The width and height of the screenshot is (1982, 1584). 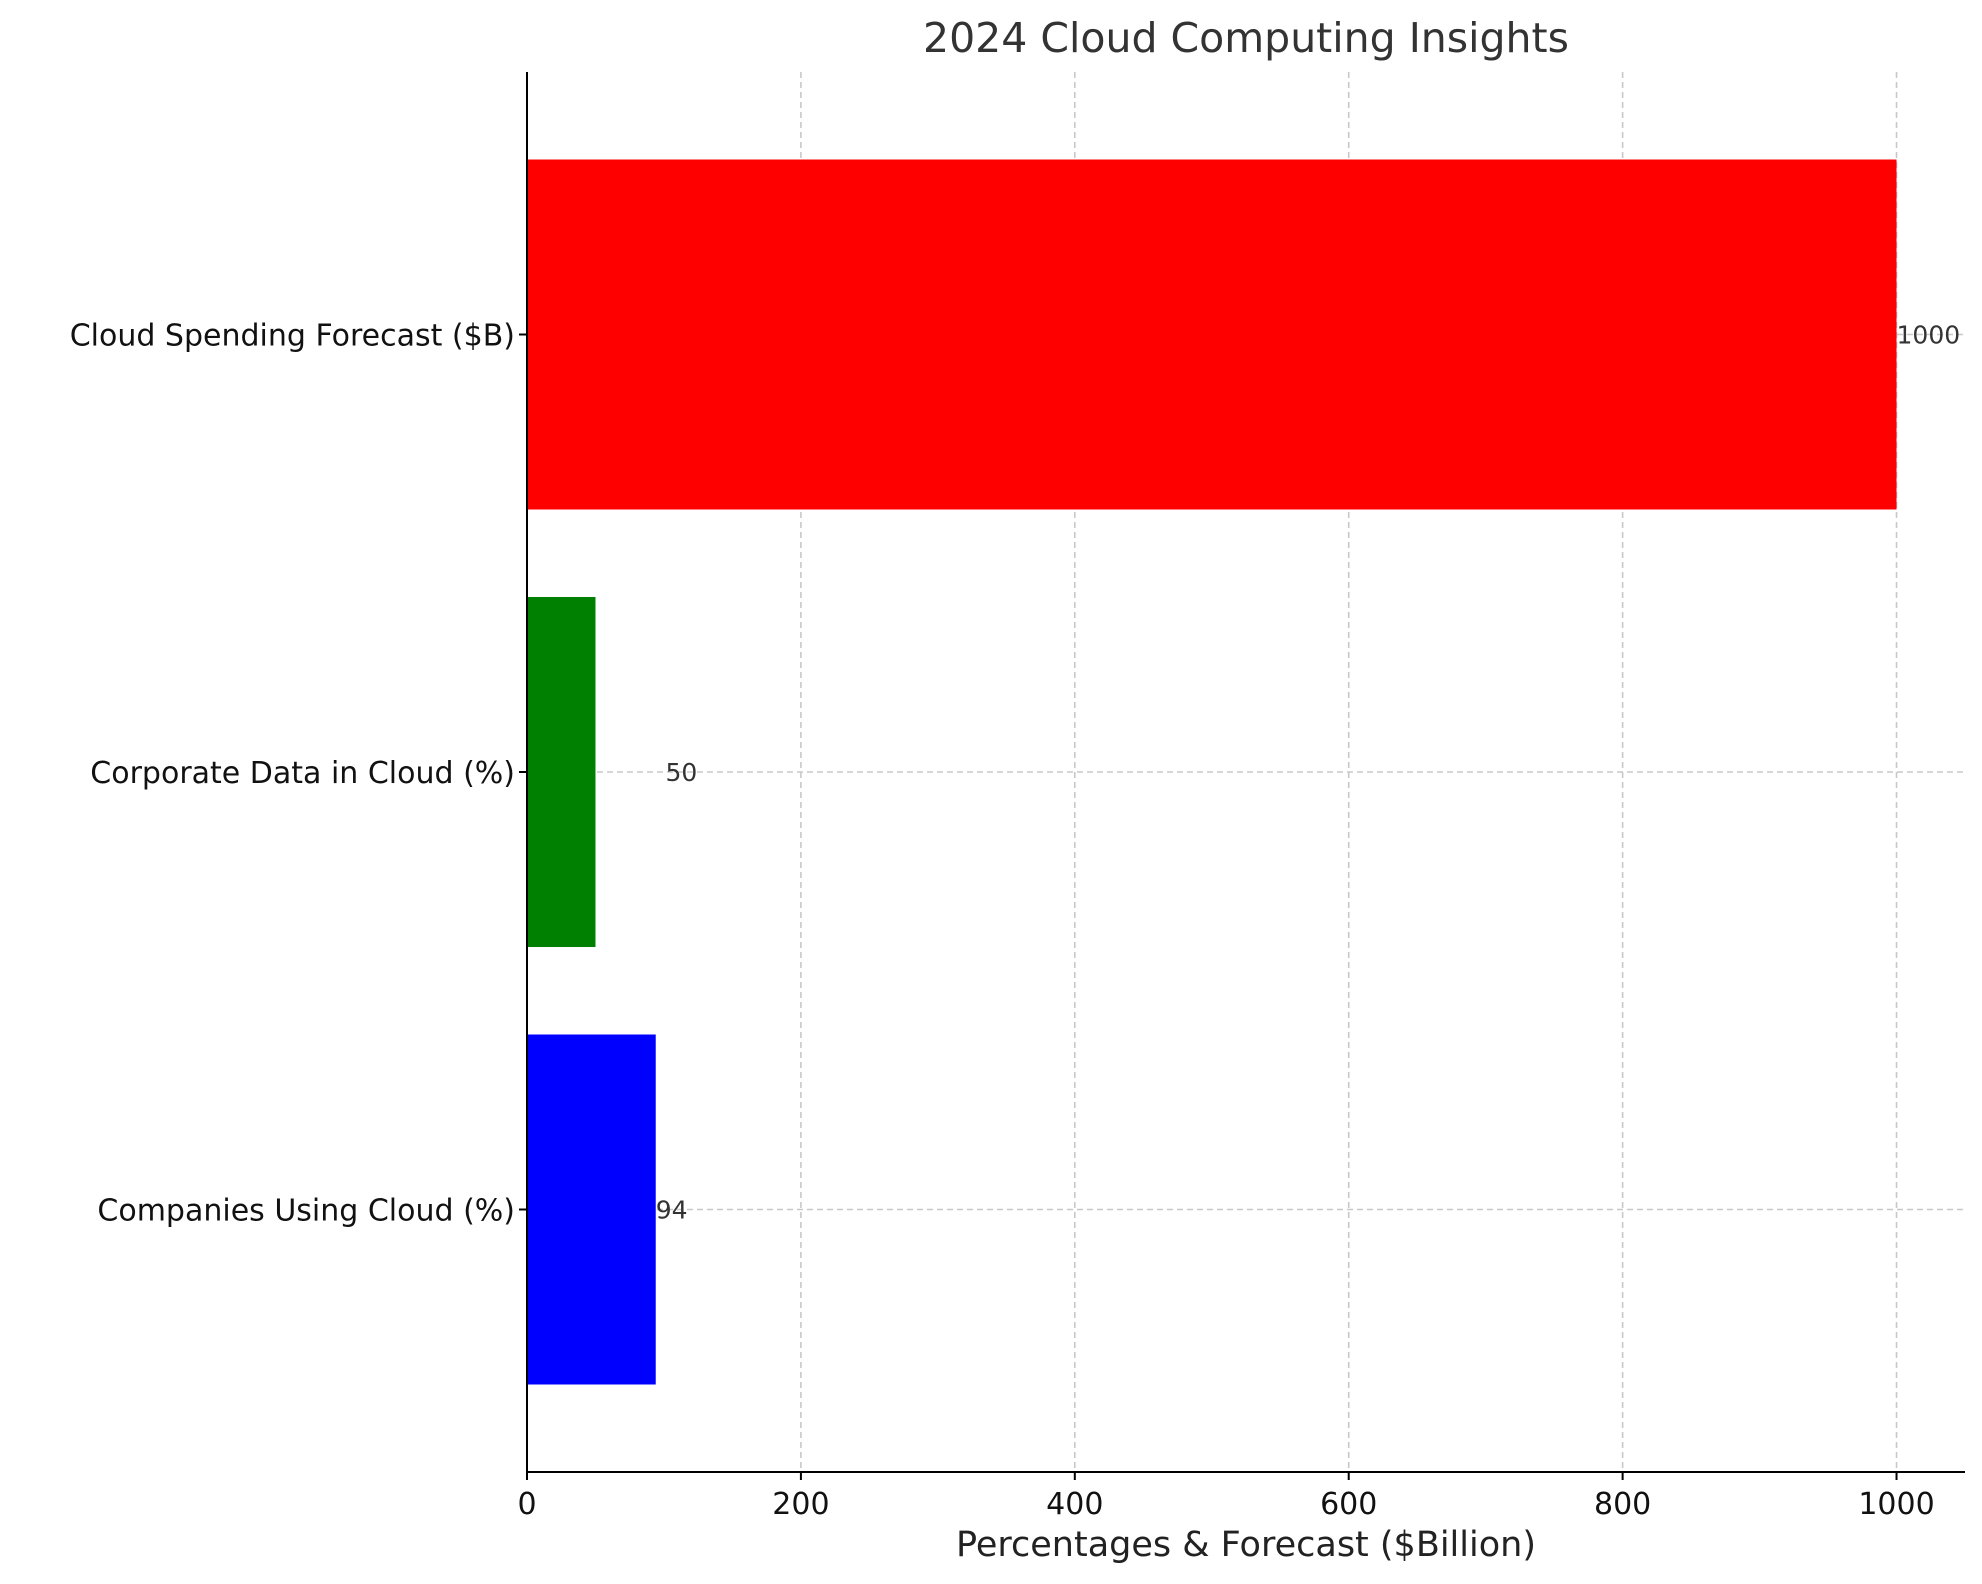 I want to click on chart-title: 2024 Cloud Computing Insights, so click(x=1246, y=38).